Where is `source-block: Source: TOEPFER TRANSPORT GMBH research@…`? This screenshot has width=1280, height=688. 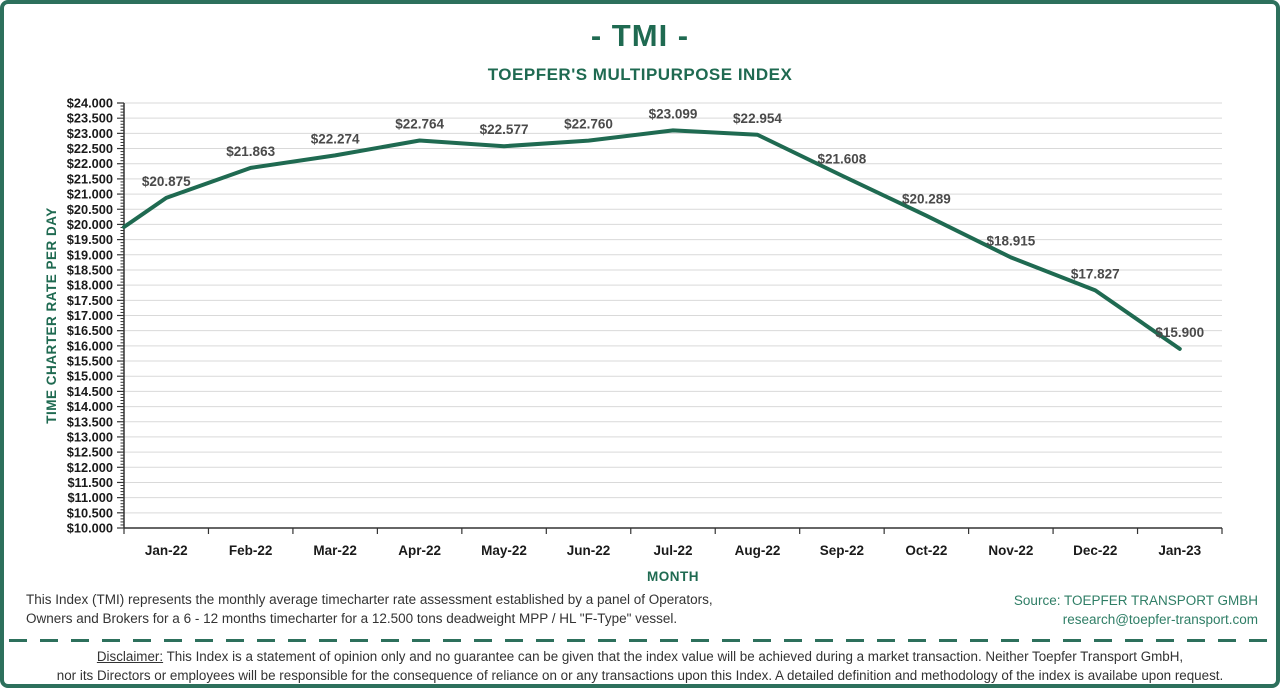
source-block: Source: TOEPFER TRANSPORT GMBH research@… is located at coordinates (1136, 610).